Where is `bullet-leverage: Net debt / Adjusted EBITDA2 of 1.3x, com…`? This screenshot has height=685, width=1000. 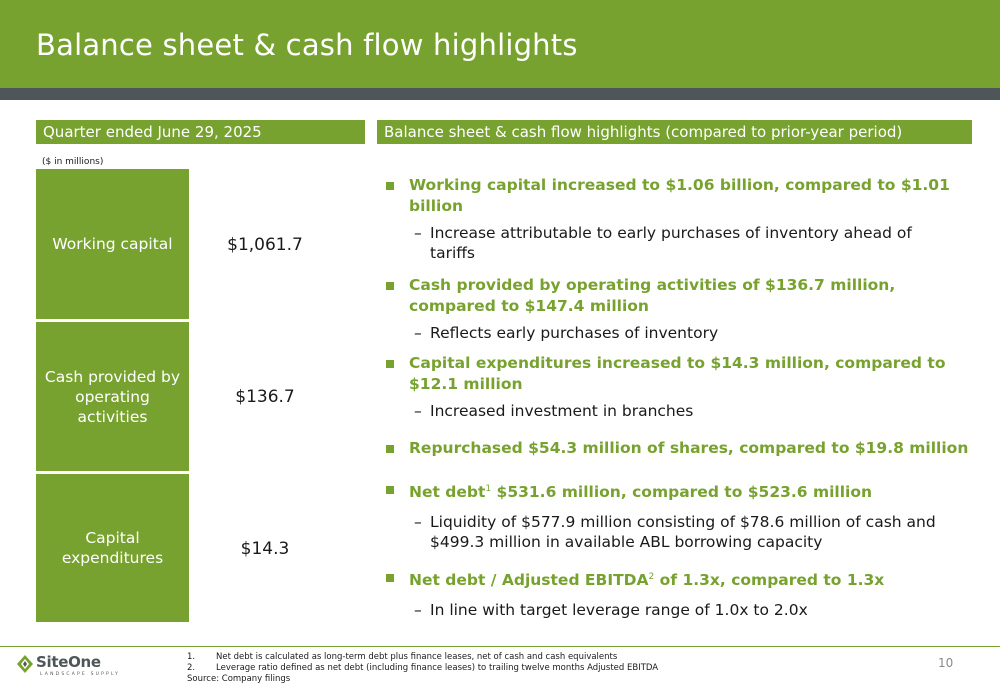 bullet-leverage: Net debt / Adjusted EBITDA2 of 1.3x, com… is located at coordinates (681, 579).